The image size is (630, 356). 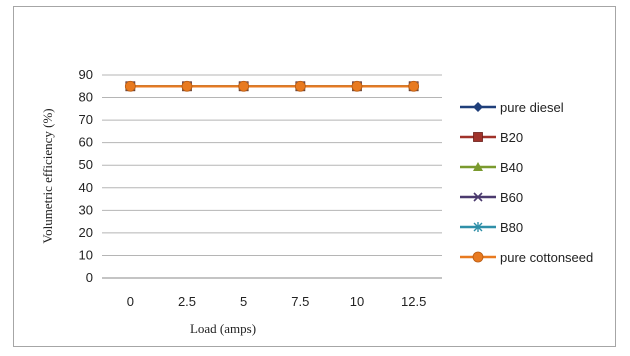 I want to click on y-tick-label: 60, so click(x=86, y=142).